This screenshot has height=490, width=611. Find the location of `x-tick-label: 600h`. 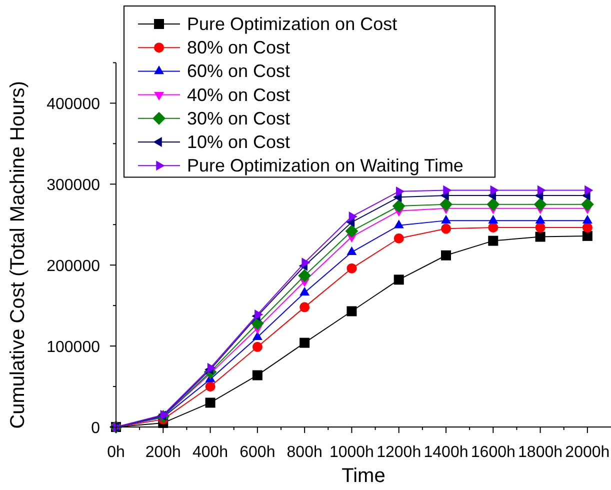

x-tick-label: 600h is located at coordinates (258, 452).